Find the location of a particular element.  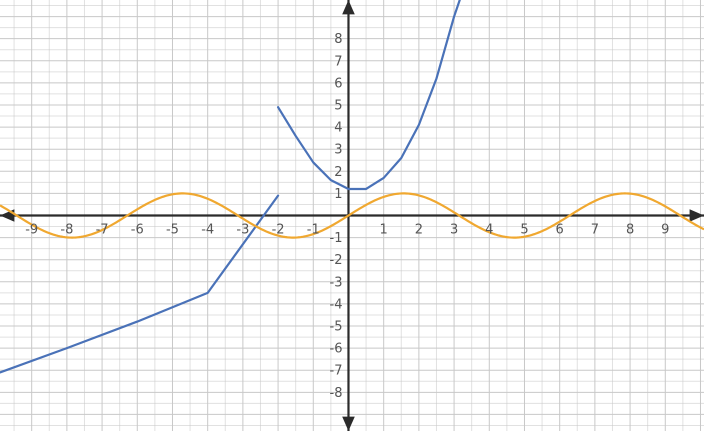

x-tick-label: -1 is located at coordinates (313, 230).